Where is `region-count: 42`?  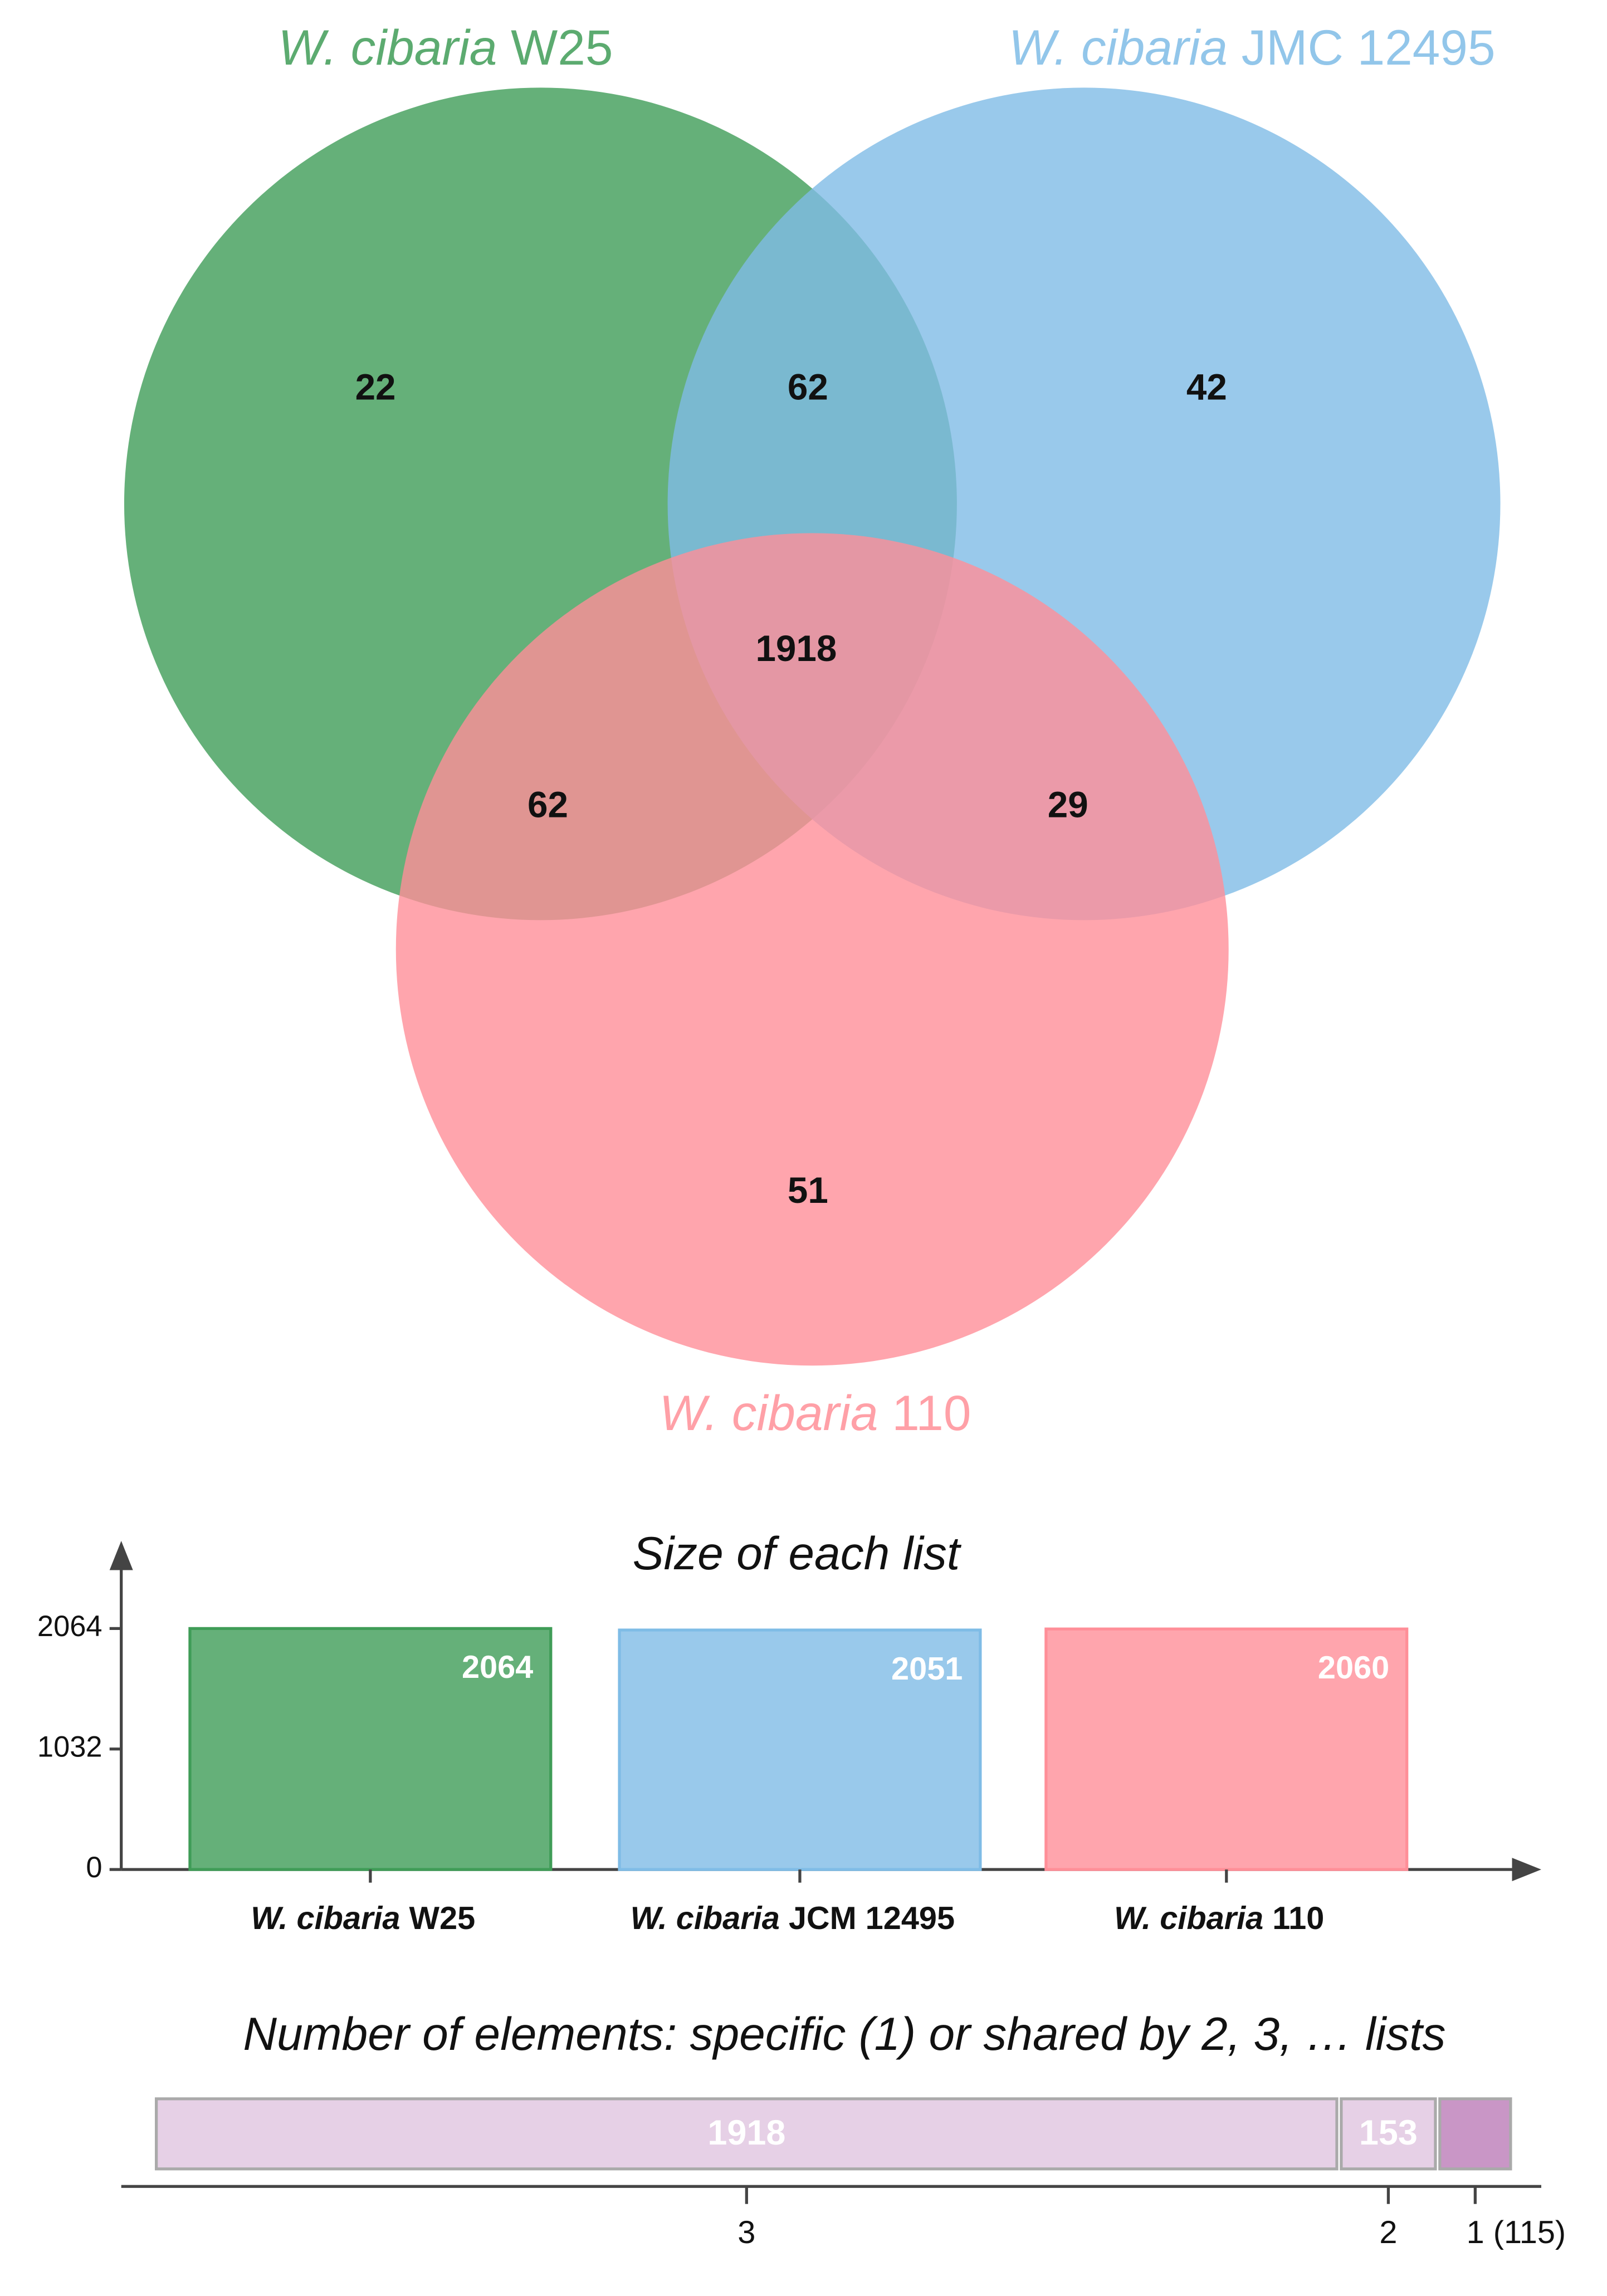
region-count: 42 is located at coordinates (1206, 387).